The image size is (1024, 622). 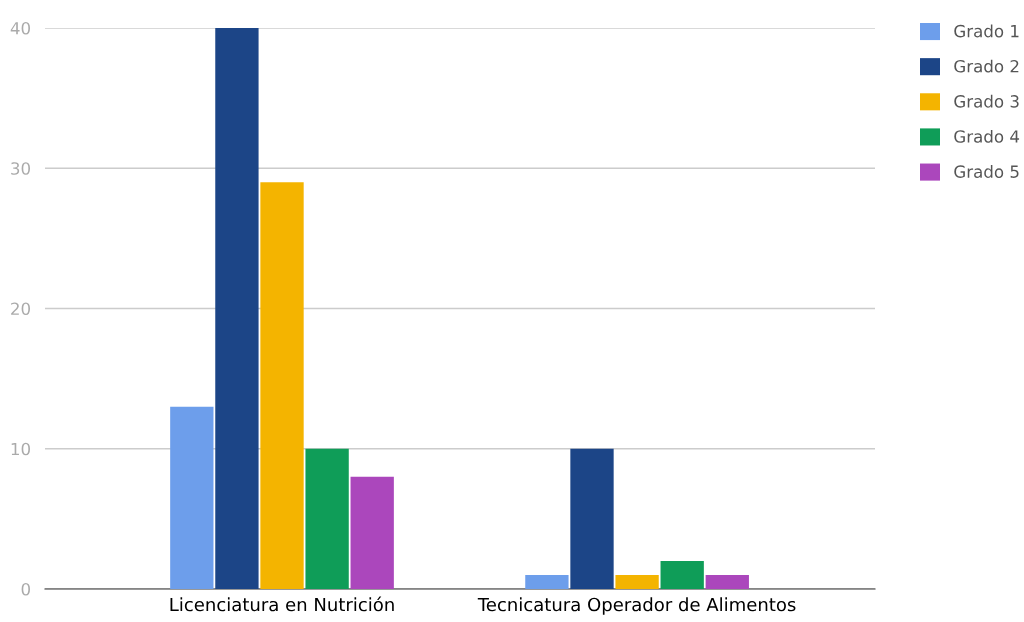 I want to click on y-tick-label: 0, so click(x=25, y=589).